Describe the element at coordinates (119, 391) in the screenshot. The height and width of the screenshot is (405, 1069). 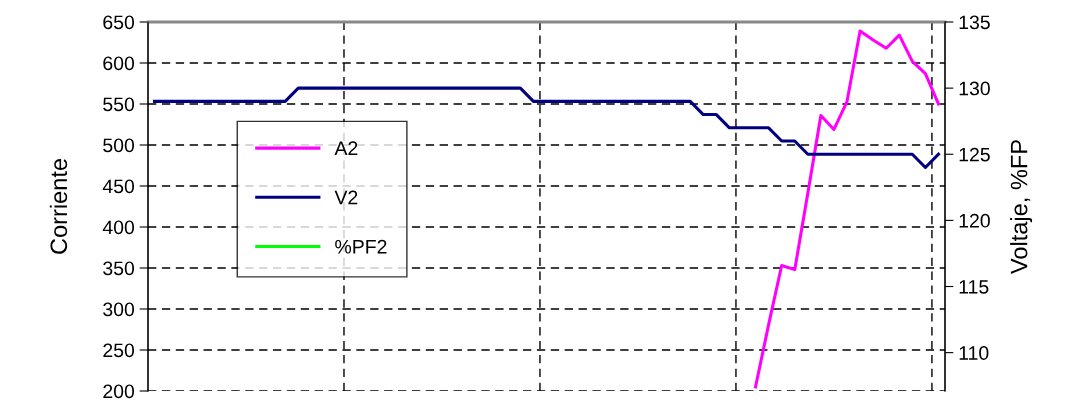
I see `y-tick-label: 200` at that location.